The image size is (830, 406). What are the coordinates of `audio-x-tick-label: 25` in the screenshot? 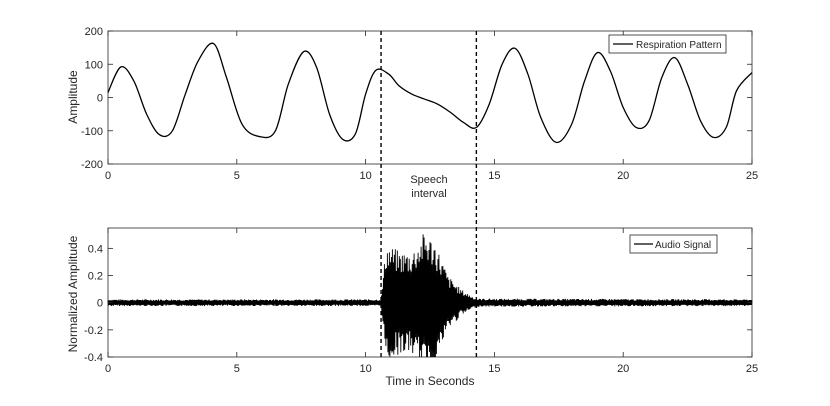 It's located at (752, 369).